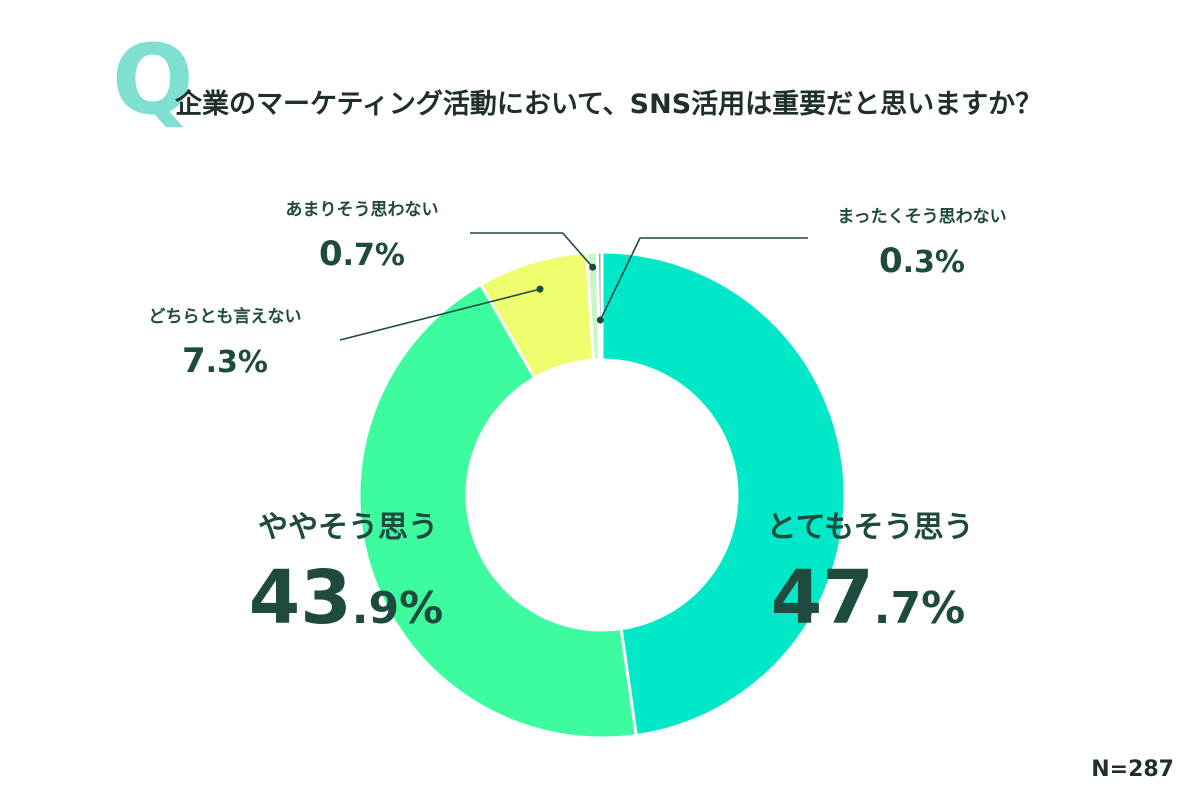 This screenshot has height=800, width=1200. I want to click on label-strongly-disagree: まったくそう思わない, so click(921, 217).